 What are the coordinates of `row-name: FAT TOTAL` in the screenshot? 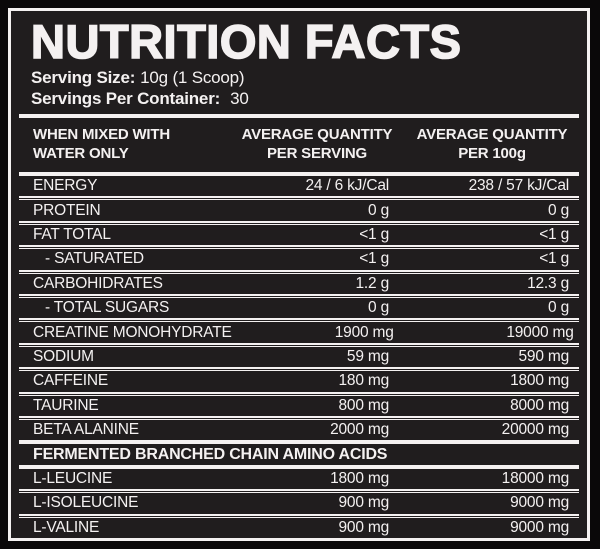 It's located at (72, 235).